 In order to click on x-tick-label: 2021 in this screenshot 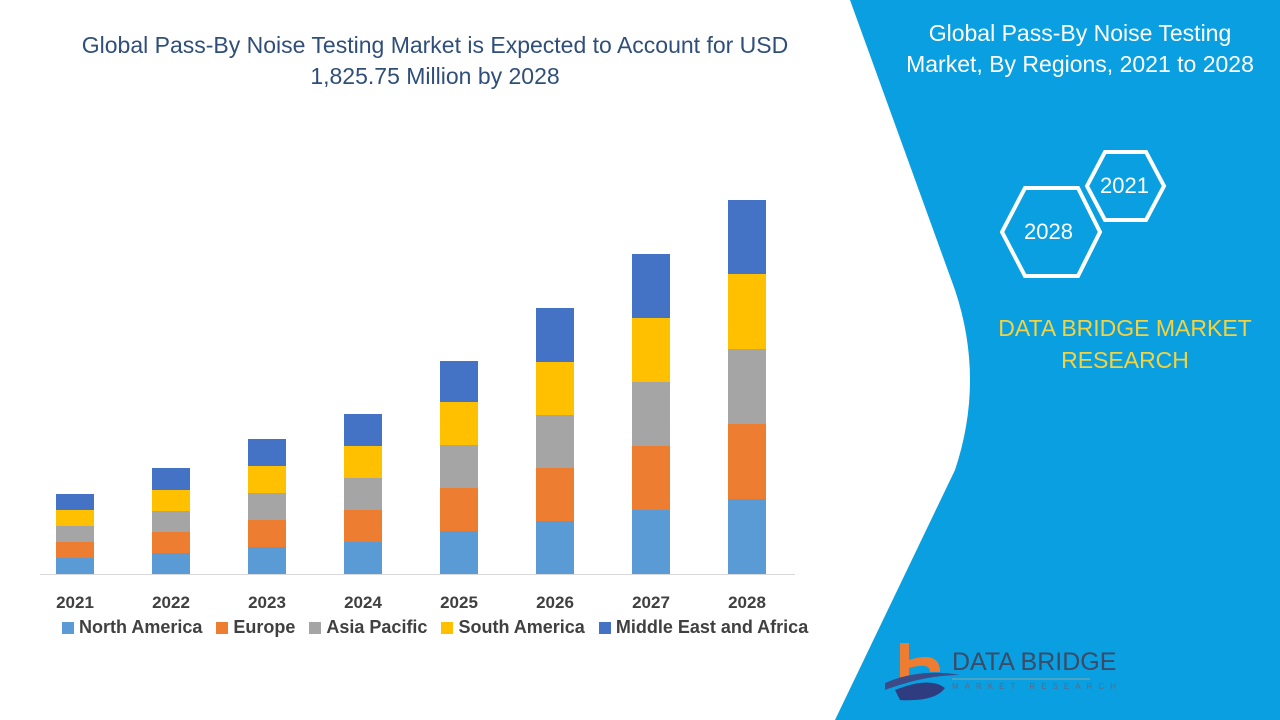, I will do `click(75, 602)`.